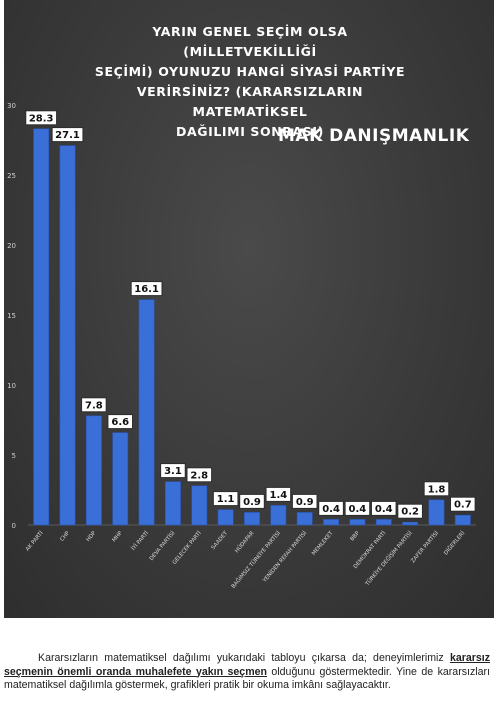  I want to click on chart-title-line-1: YARIN GENEL SEÇİM OLSA (MİLLETVEKİLLİĞİ, so click(250, 41).